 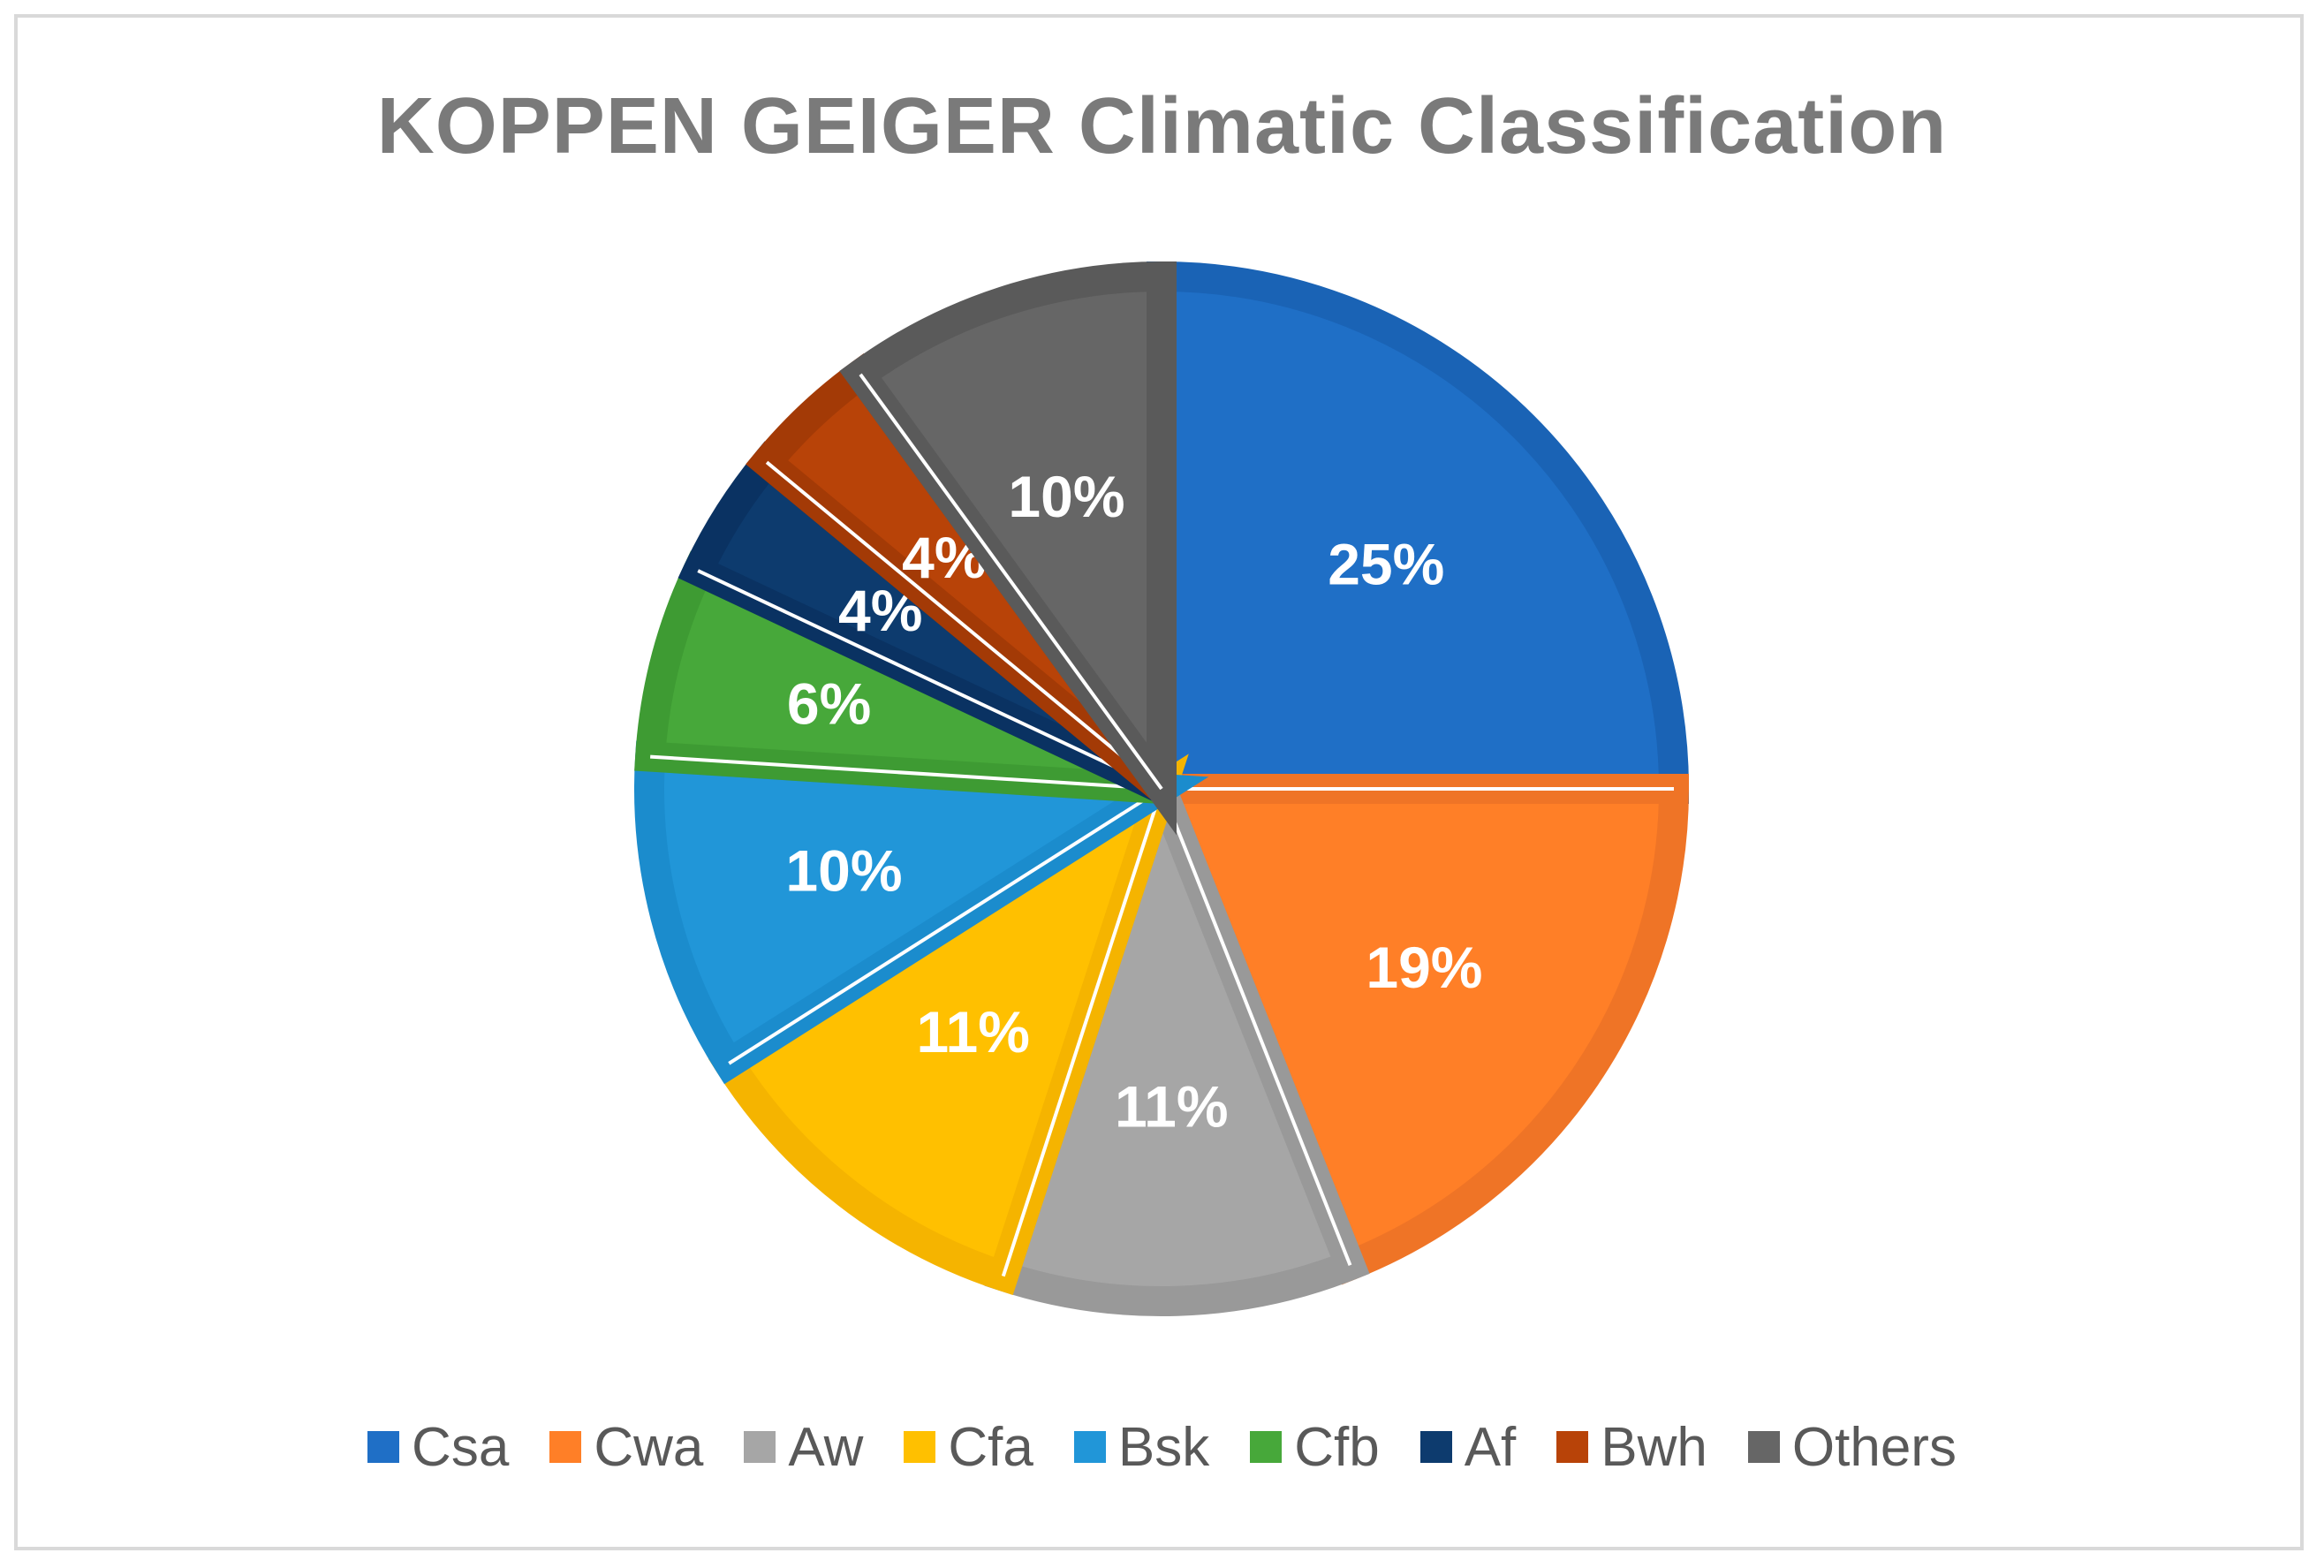 What do you see at coordinates (843, 870) in the screenshot?
I see `slice-label-bsk: 10%` at bounding box center [843, 870].